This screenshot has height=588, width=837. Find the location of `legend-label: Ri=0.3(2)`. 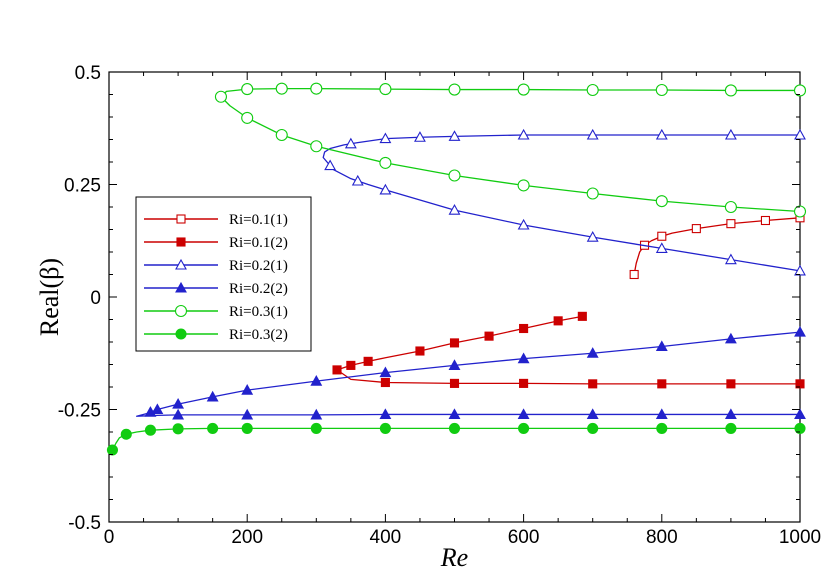

legend-label: Ri=0.3(2) is located at coordinates (258, 335).